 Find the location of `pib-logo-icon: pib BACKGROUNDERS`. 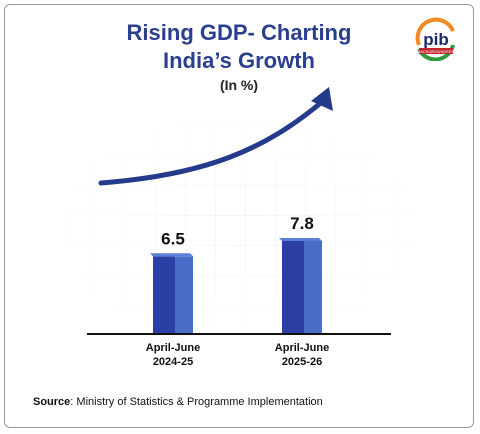

pib-logo-icon: pib BACKGROUNDERS is located at coordinates (435, 39).